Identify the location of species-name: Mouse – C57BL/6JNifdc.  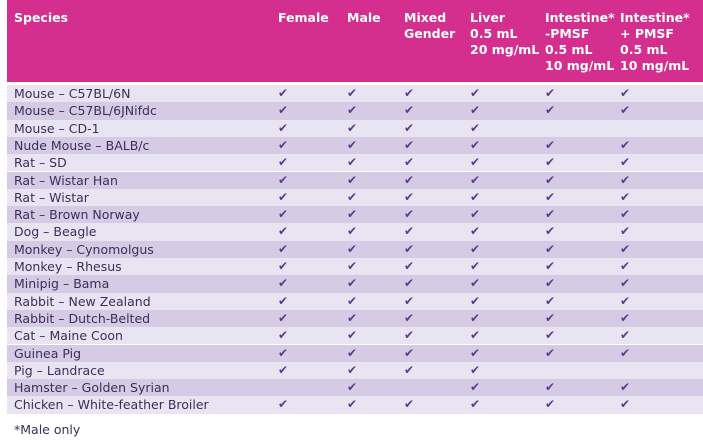
(85, 111).